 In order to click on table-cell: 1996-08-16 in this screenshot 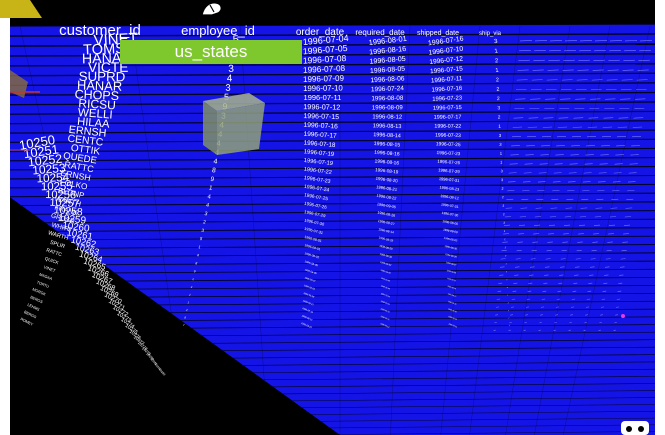, I will do `click(451, 303)`.